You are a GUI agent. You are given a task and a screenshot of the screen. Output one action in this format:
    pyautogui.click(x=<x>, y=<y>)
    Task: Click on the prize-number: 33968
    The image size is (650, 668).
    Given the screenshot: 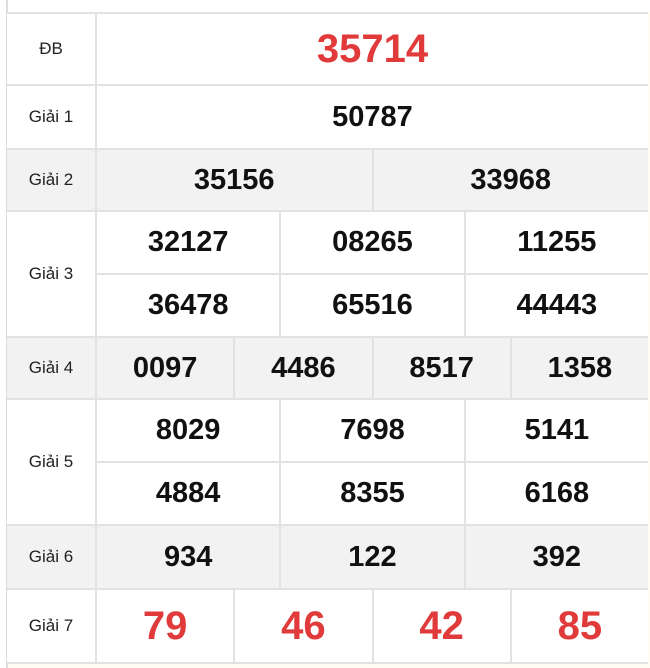 What is the action you would take?
    pyautogui.click(x=510, y=180)
    